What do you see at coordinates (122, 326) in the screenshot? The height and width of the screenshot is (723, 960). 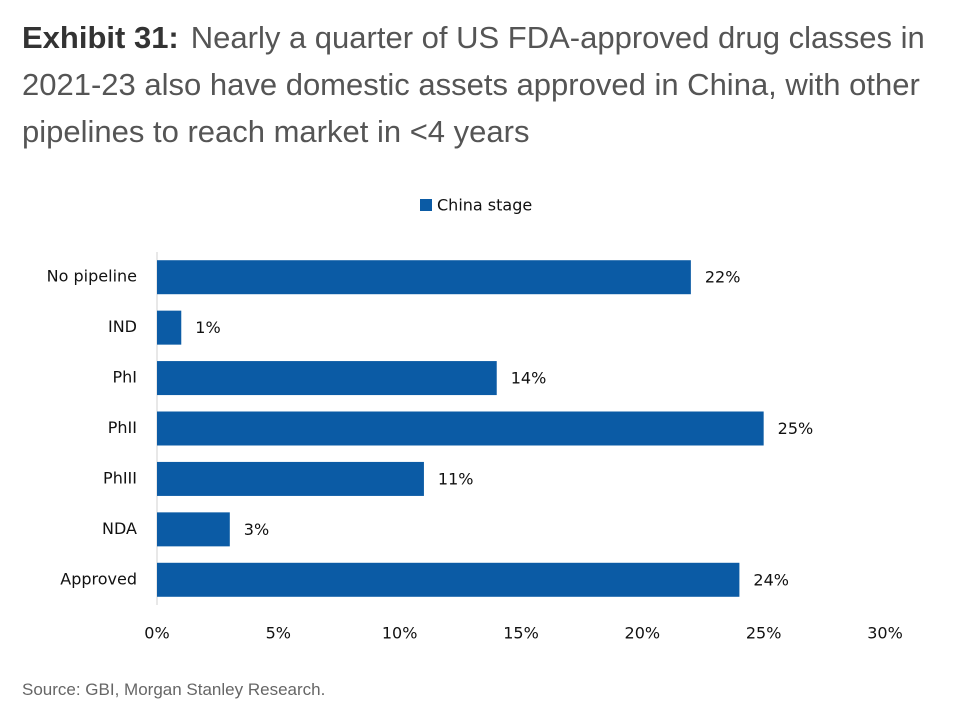 I see `y-tick-label: IND` at bounding box center [122, 326].